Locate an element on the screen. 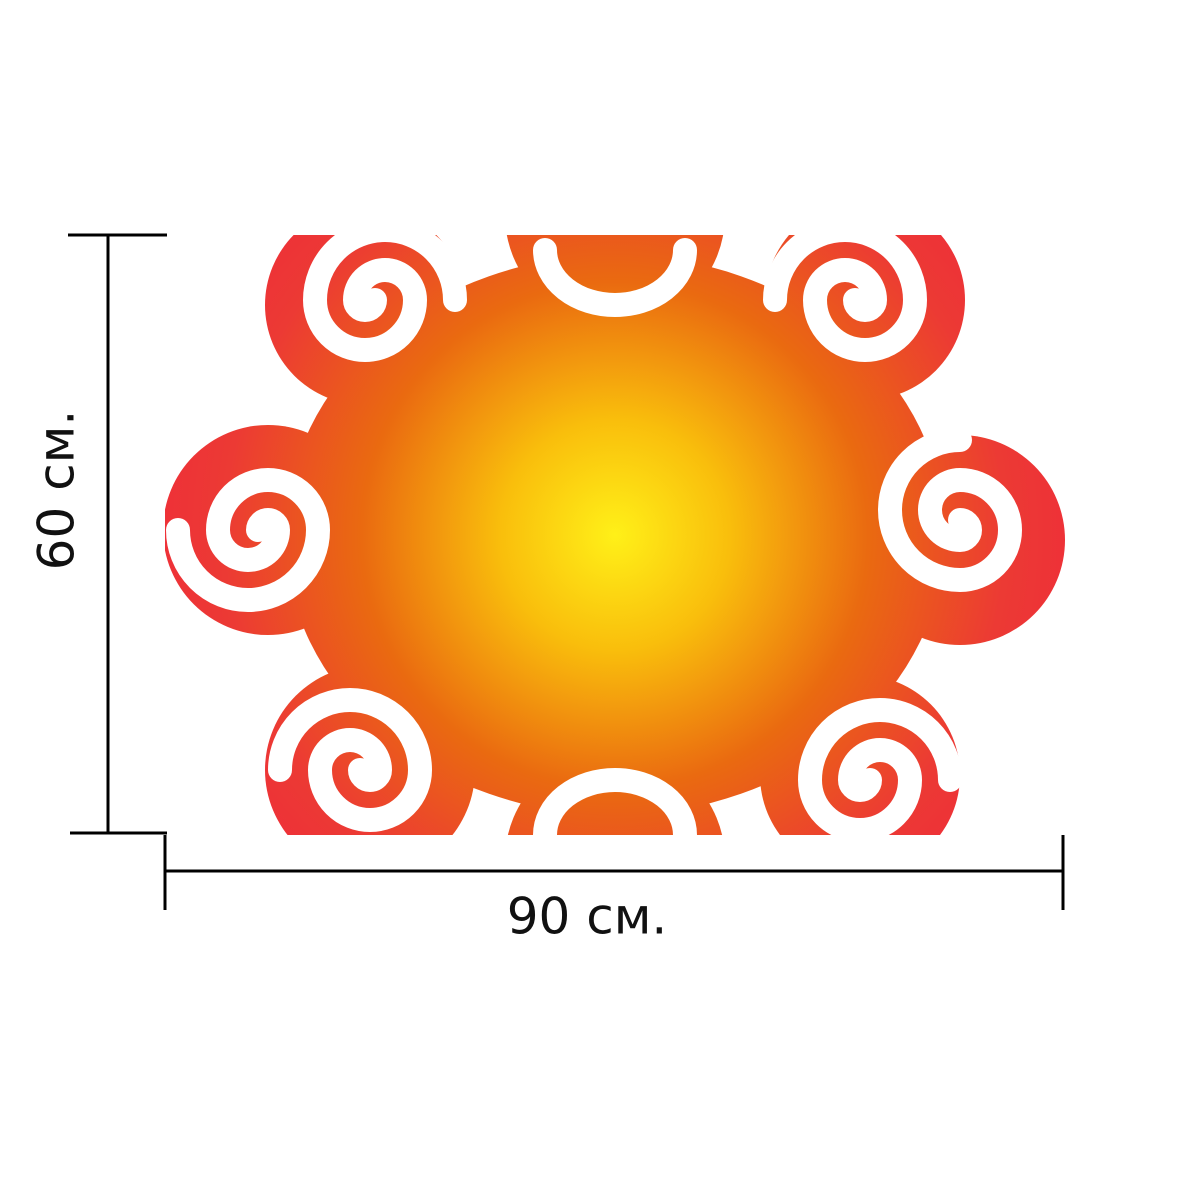 This screenshot has height=1200, width=1200. height-label: 60 см. is located at coordinates (57, 490).